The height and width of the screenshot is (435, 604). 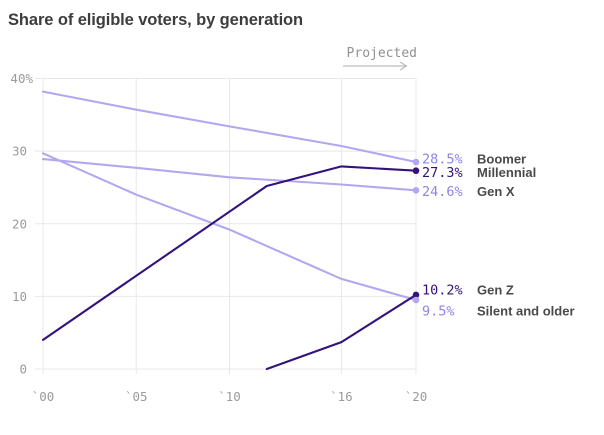 I want to click on series-value-gen-x: 24.6%, so click(x=442, y=192).